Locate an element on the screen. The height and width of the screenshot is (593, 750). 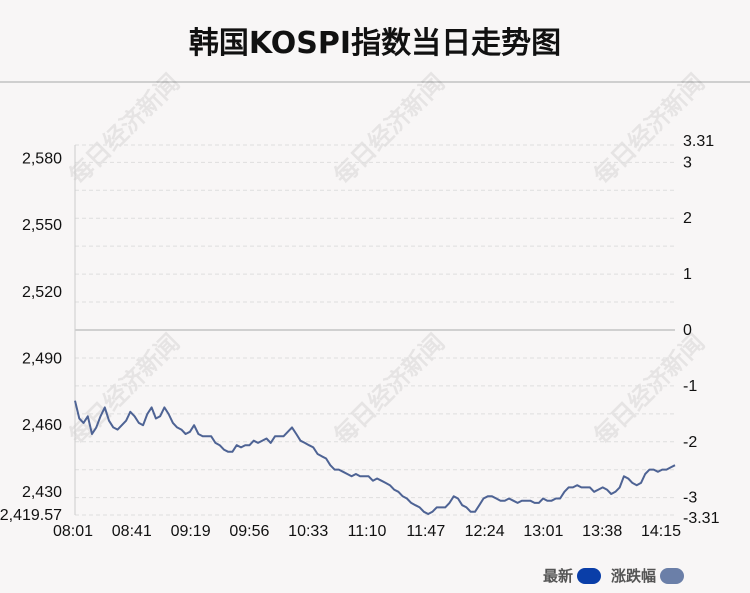
x-tick-label: 12:24 is located at coordinates (485, 531).